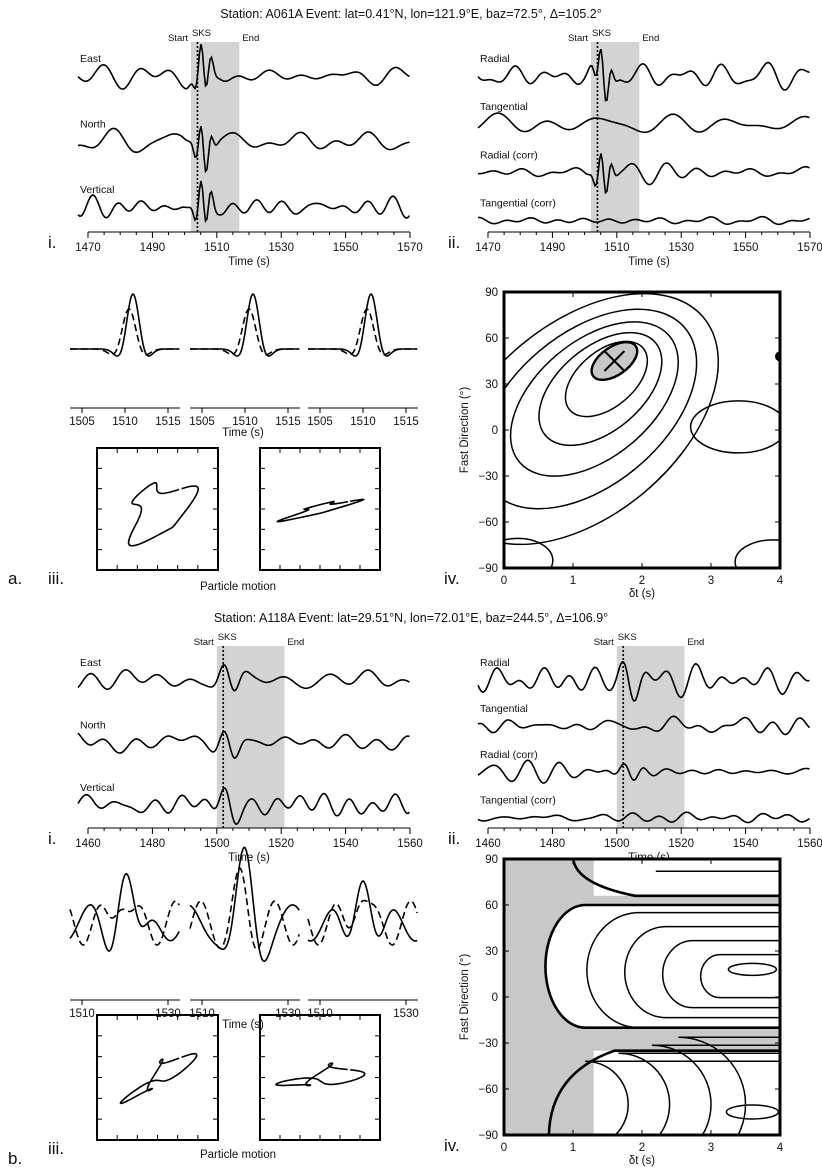  Describe the element at coordinates (711, 581) in the screenshot. I see `x-tick-label: 3` at that location.